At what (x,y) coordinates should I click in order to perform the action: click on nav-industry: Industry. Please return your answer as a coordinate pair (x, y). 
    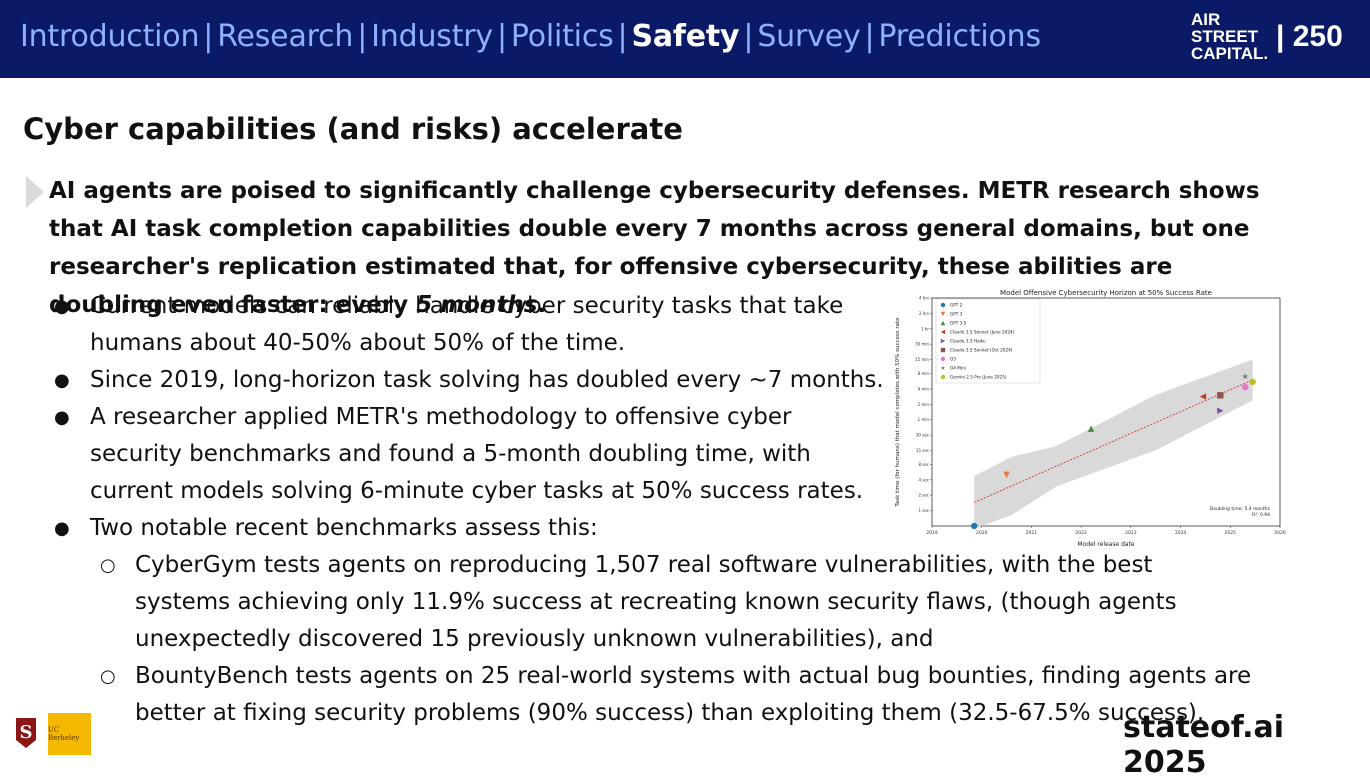
    Looking at the image, I should click on (432, 36).